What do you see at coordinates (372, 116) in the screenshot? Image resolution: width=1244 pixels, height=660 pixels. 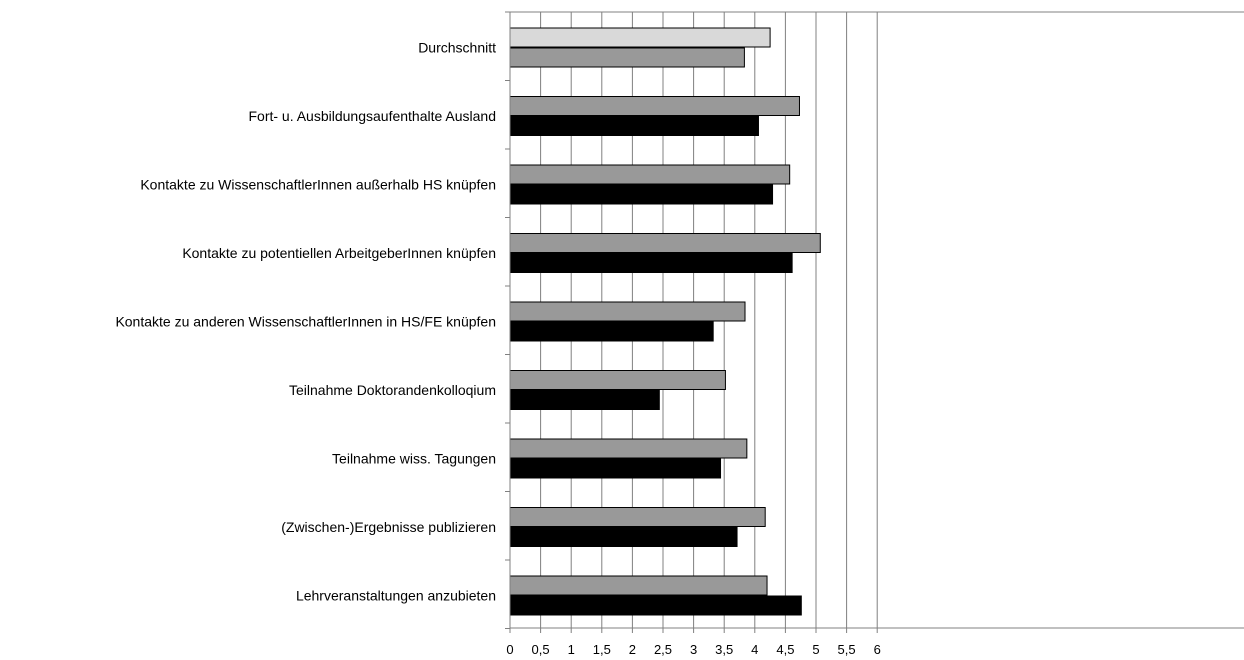 I see `category-label: Fort- u. Ausbildungsaufenthalte Ausland` at bounding box center [372, 116].